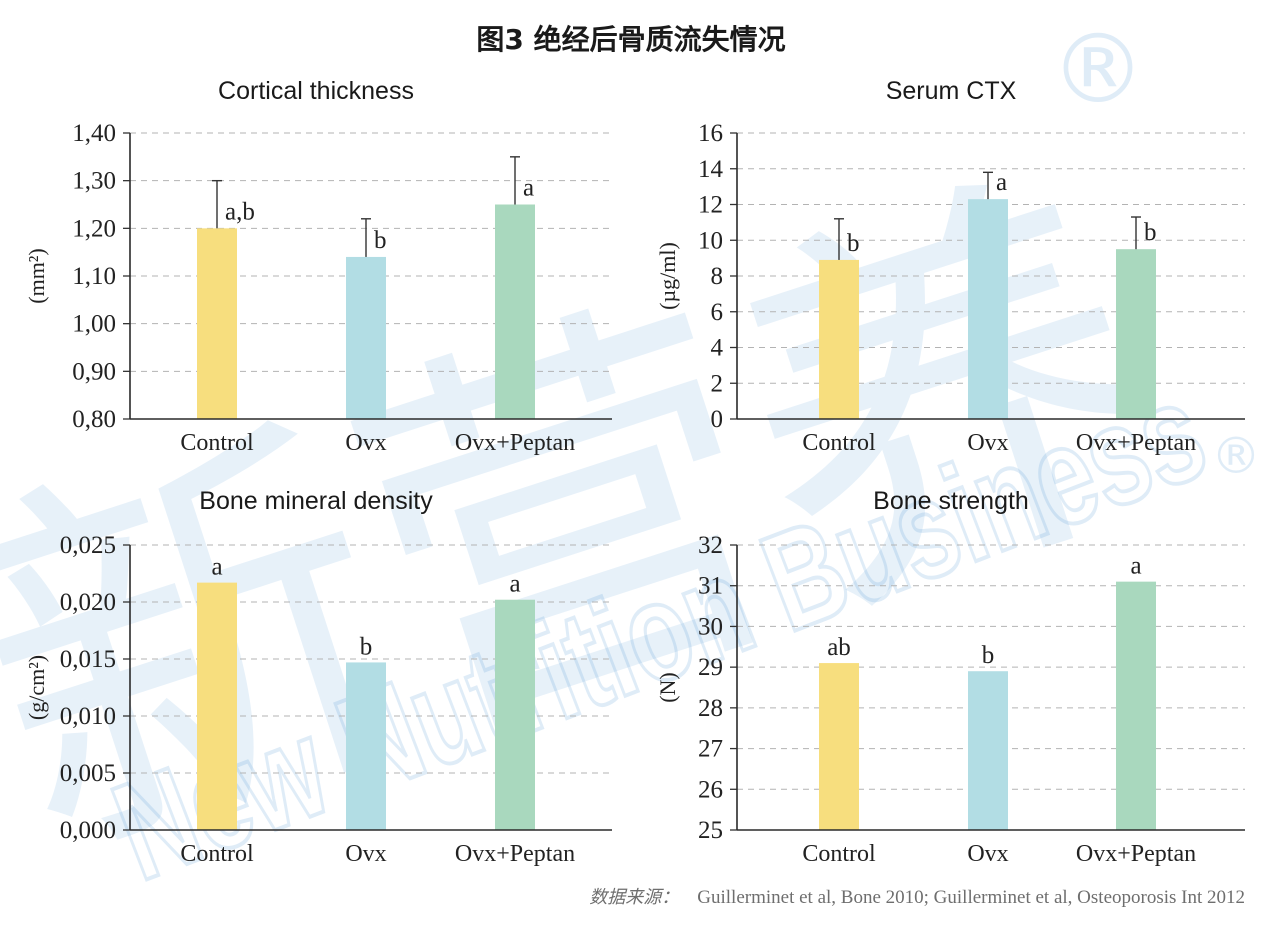 This screenshot has height=936, width=1280. I want to click on y-tick-label: 31, so click(710, 586).